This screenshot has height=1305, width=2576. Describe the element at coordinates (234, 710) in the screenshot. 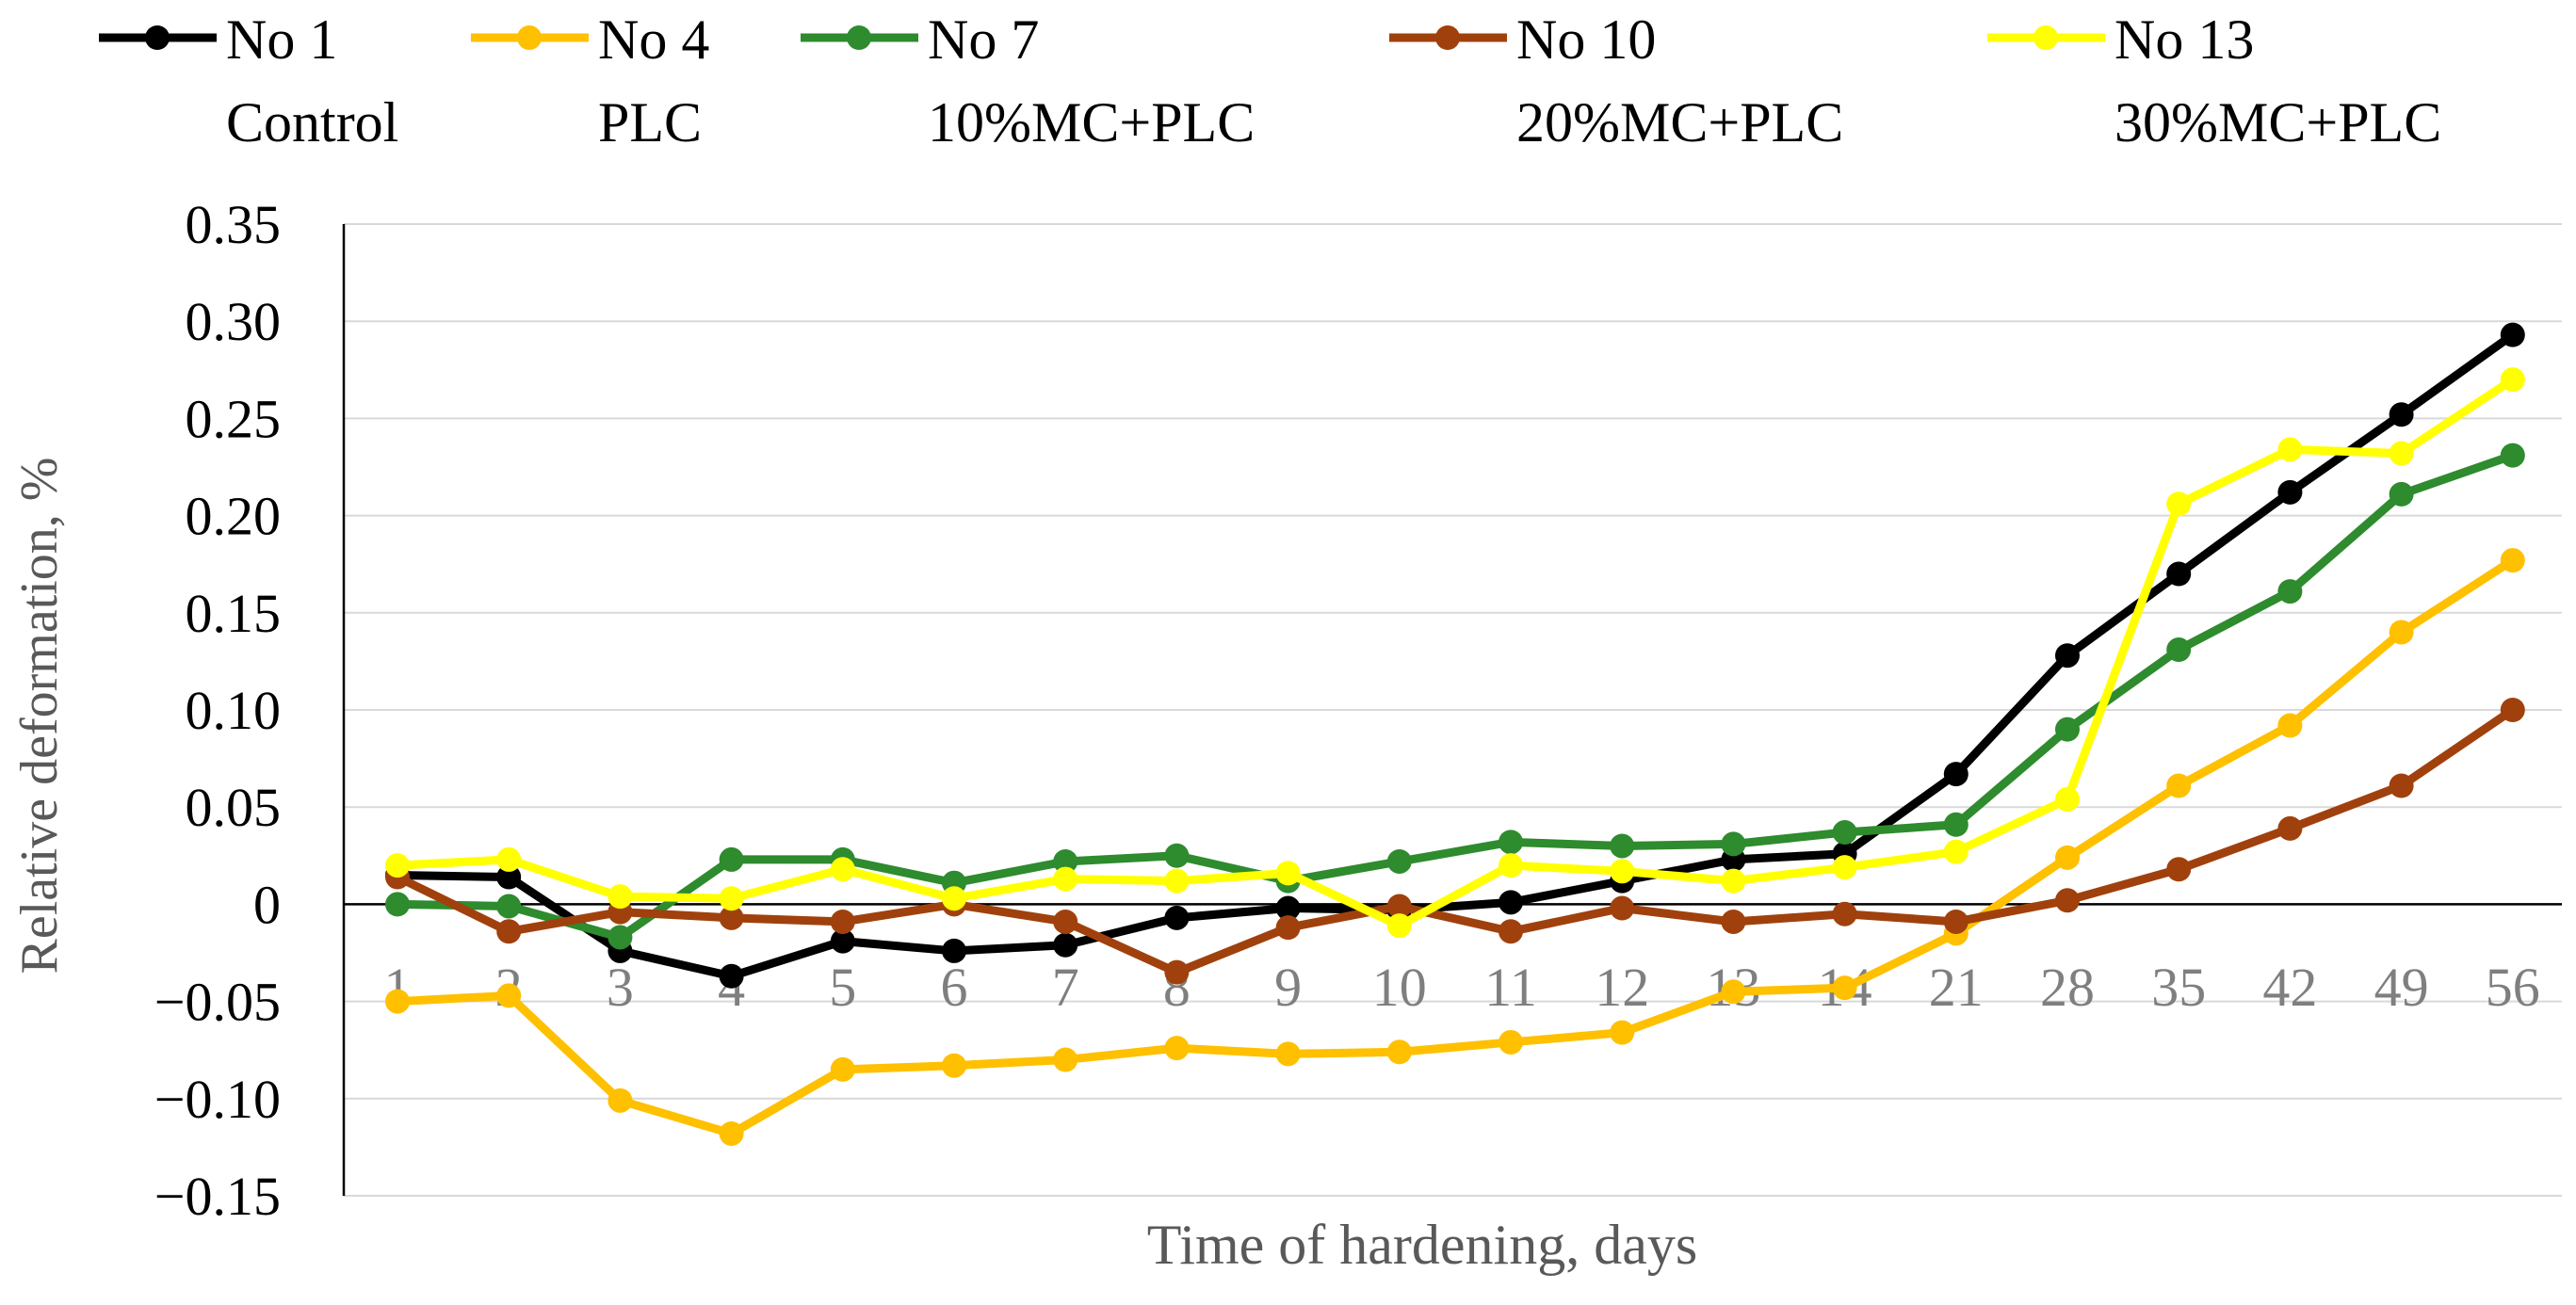

I see `y-tick-label: 0.10` at that location.